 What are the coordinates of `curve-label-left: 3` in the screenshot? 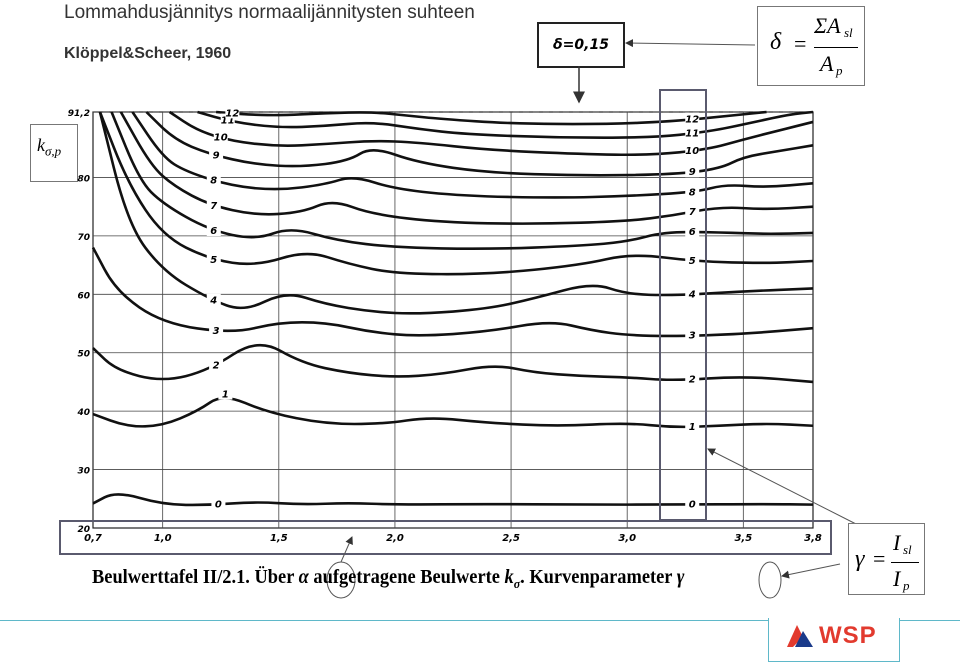 It's located at (216, 331).